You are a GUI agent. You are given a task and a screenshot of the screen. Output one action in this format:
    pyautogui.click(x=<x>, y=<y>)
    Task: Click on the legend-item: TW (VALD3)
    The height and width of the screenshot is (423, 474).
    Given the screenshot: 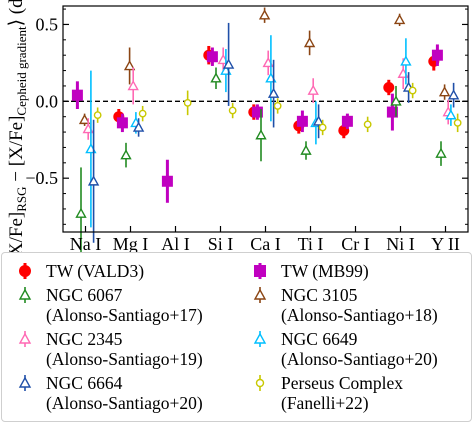 What is the action you would take?
    pyautogui.click(x=77, y=271)
    